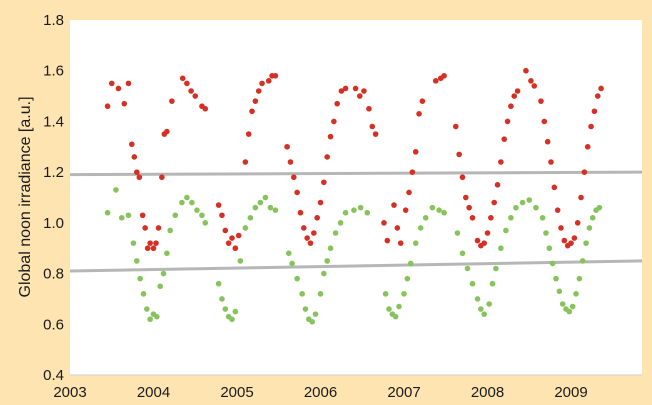 This screenshot has width=652, height=405. What do you see at coordinates (53, 375) in the screenshot?
I see `y-tick-label: 0.4` at bounding box center [53, 375].